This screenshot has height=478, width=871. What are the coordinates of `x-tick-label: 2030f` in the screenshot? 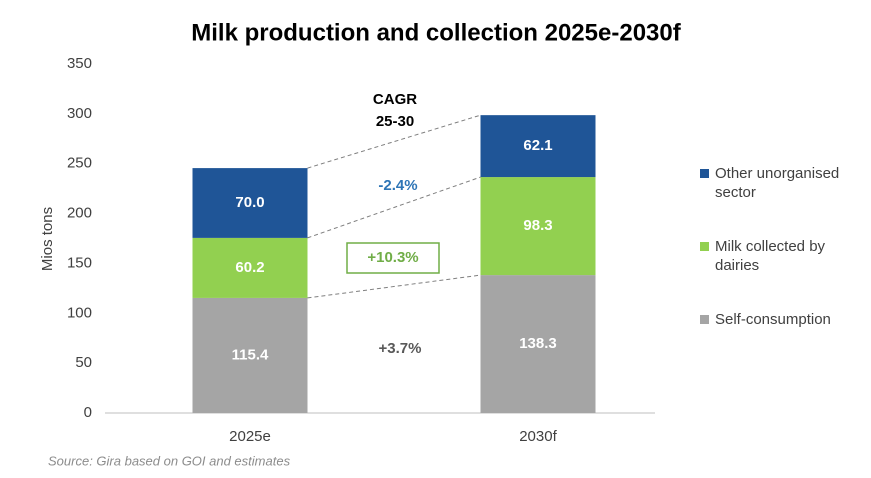 It's located at (538, 436).